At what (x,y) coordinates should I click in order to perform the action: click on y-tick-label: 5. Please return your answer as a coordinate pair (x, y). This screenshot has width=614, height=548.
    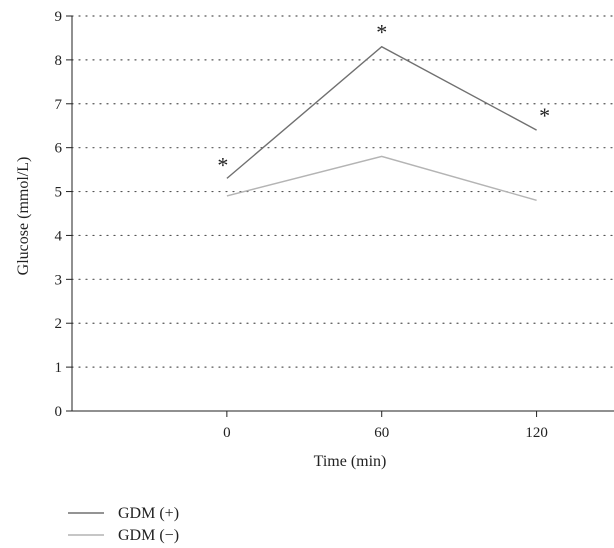
    Looking at the image, I should click on (59, 193).